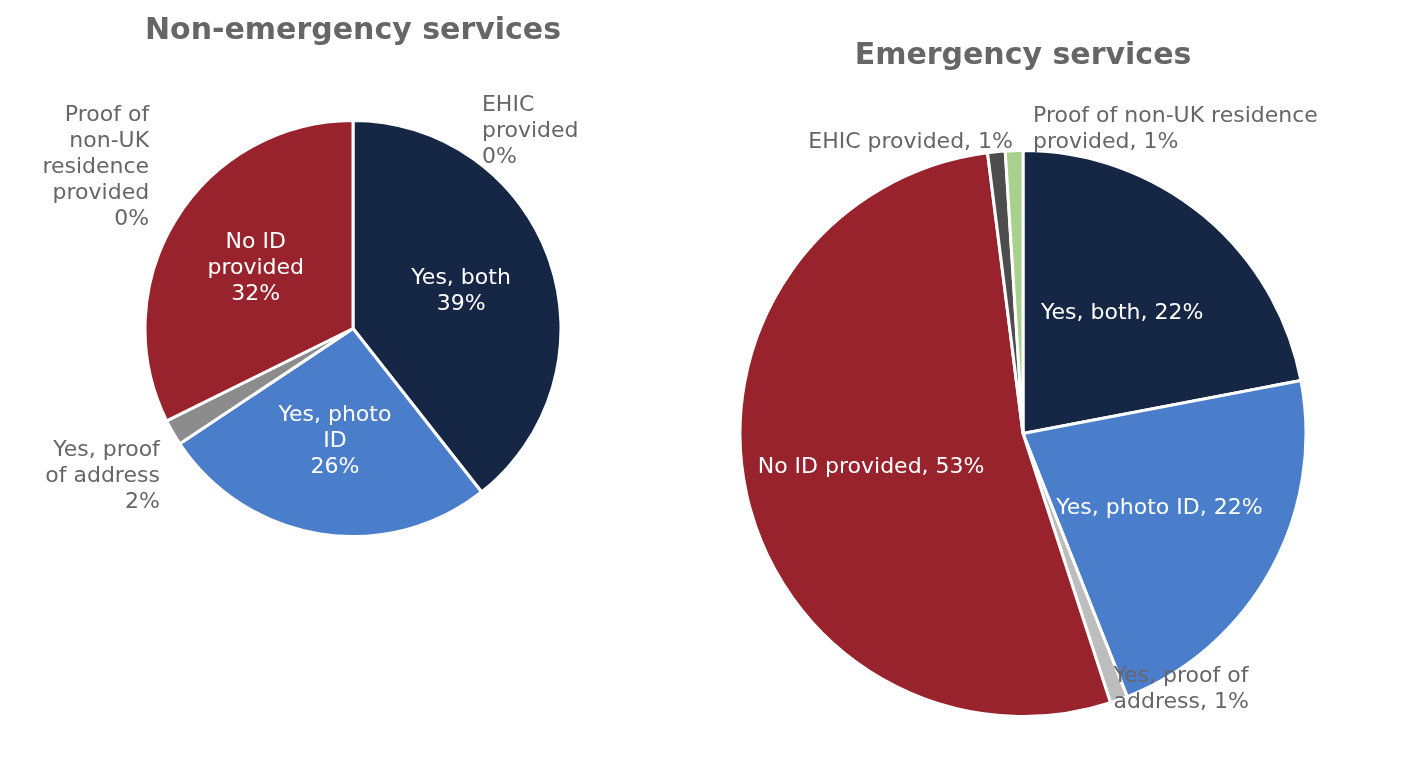 The image size is (1408, 769). I want to click on data-label: 39%, so click(461, 302).